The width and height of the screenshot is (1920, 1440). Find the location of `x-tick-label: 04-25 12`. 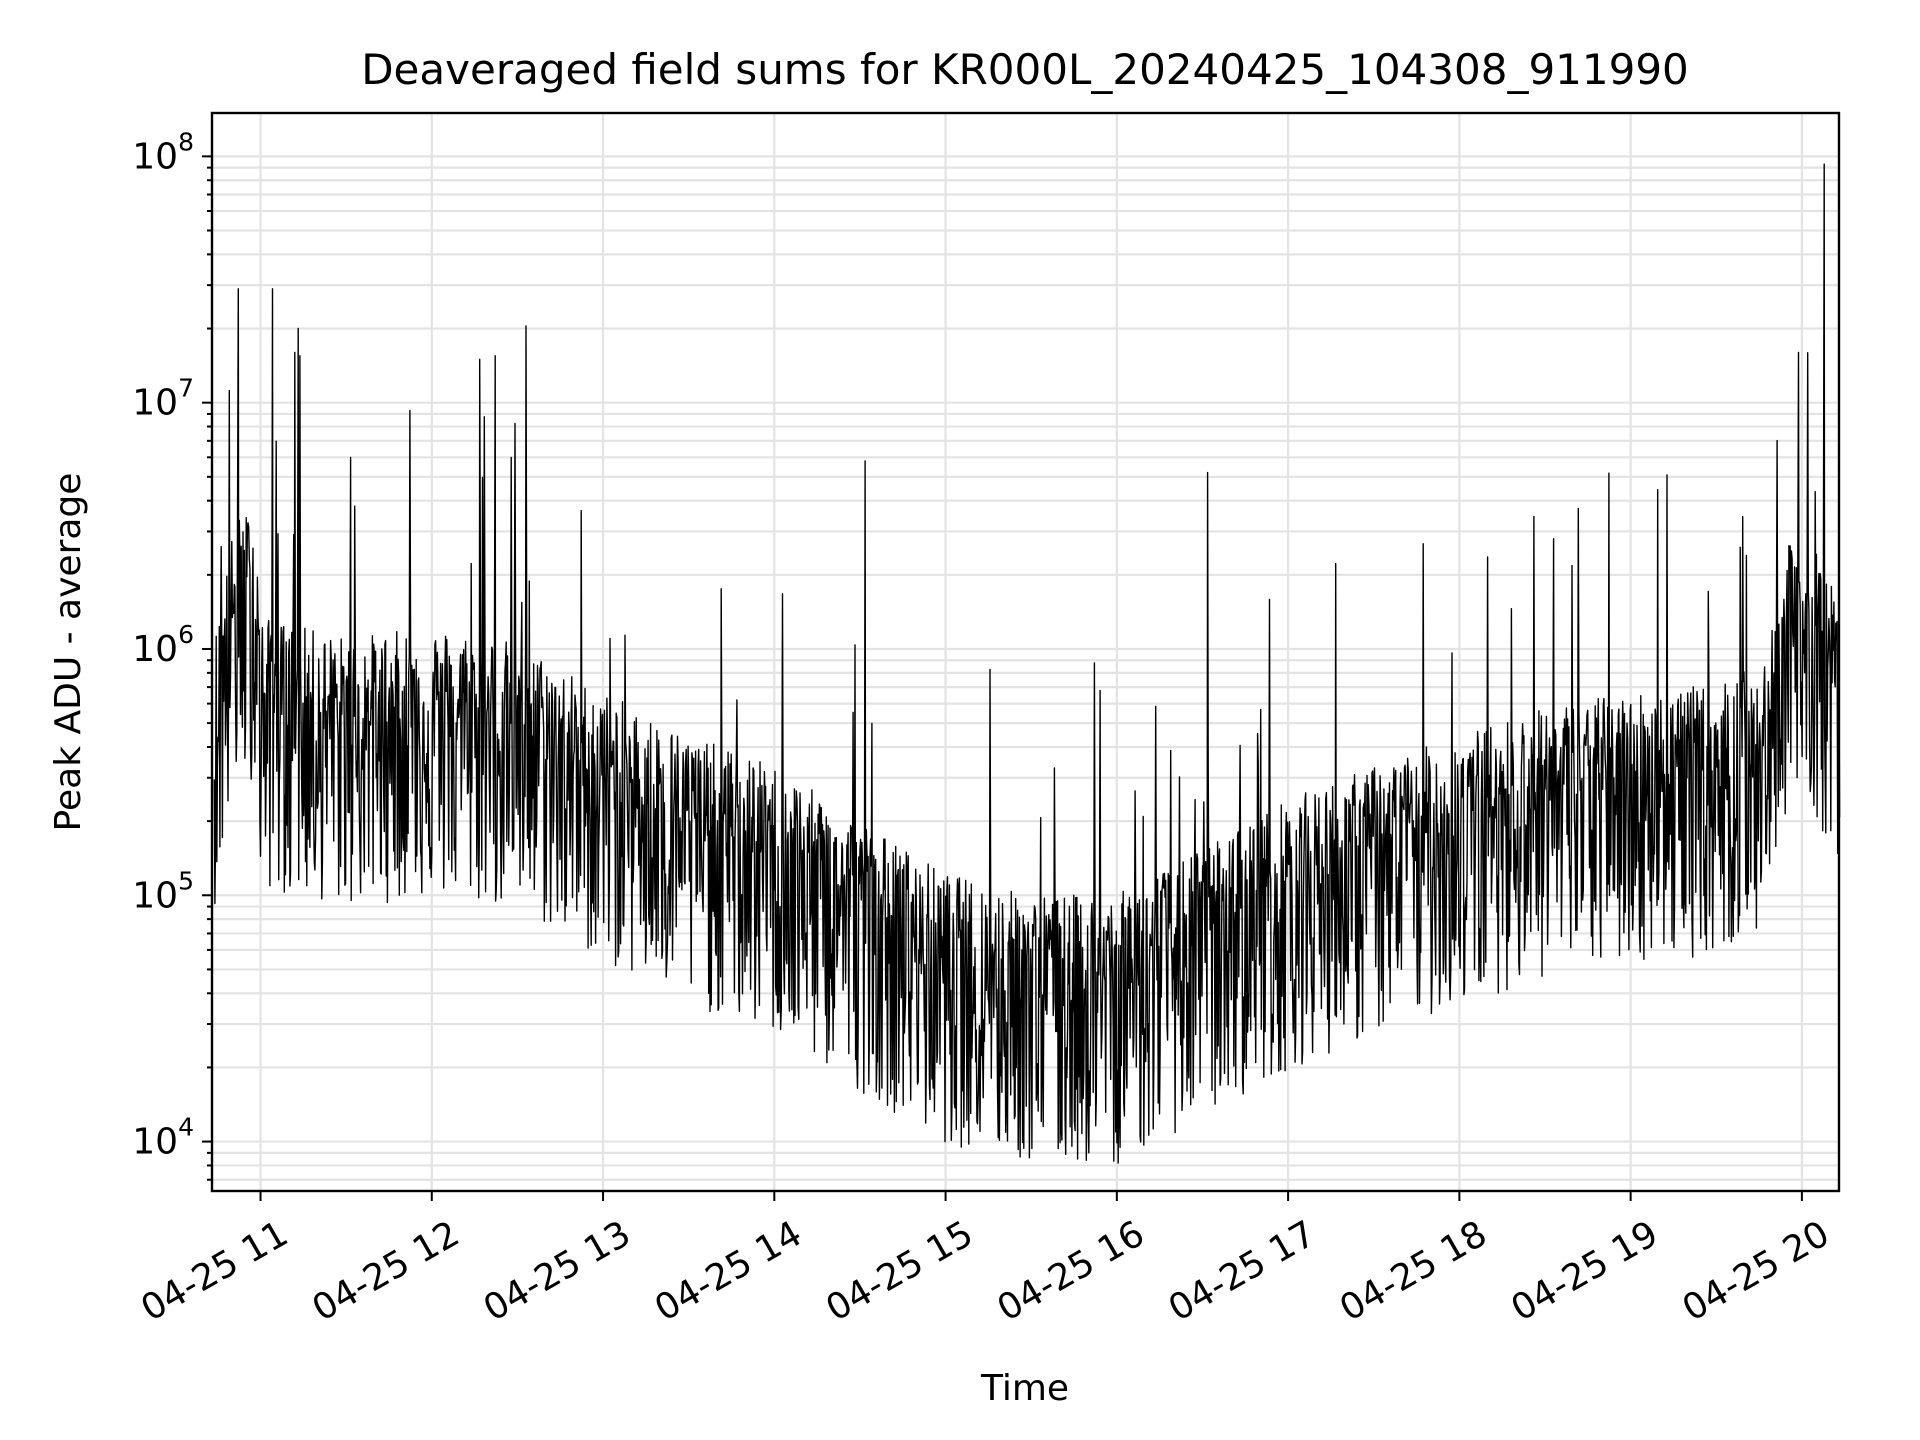

x-tick-label: 04-25 12 is located at coordinates (386, 1271).